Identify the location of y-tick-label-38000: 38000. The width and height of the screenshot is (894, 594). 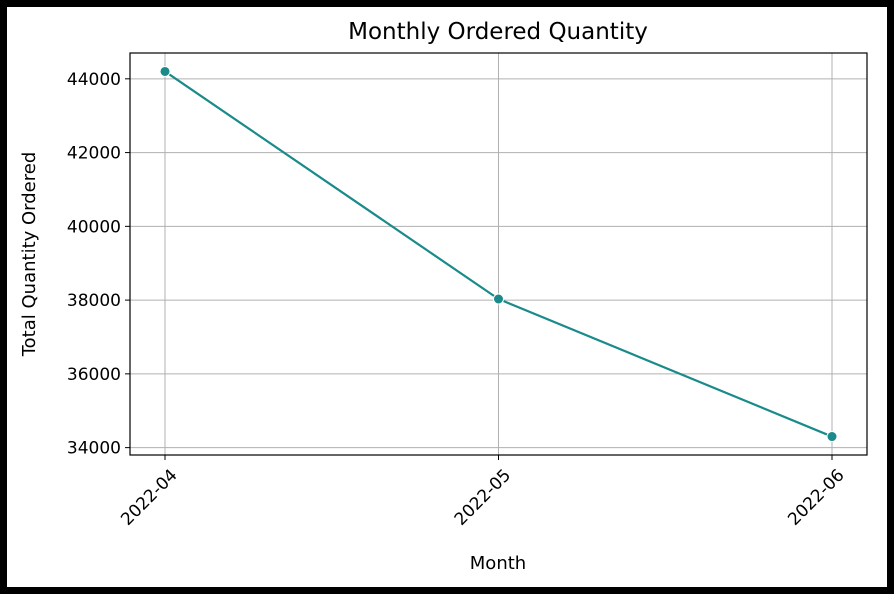
(94, 301).